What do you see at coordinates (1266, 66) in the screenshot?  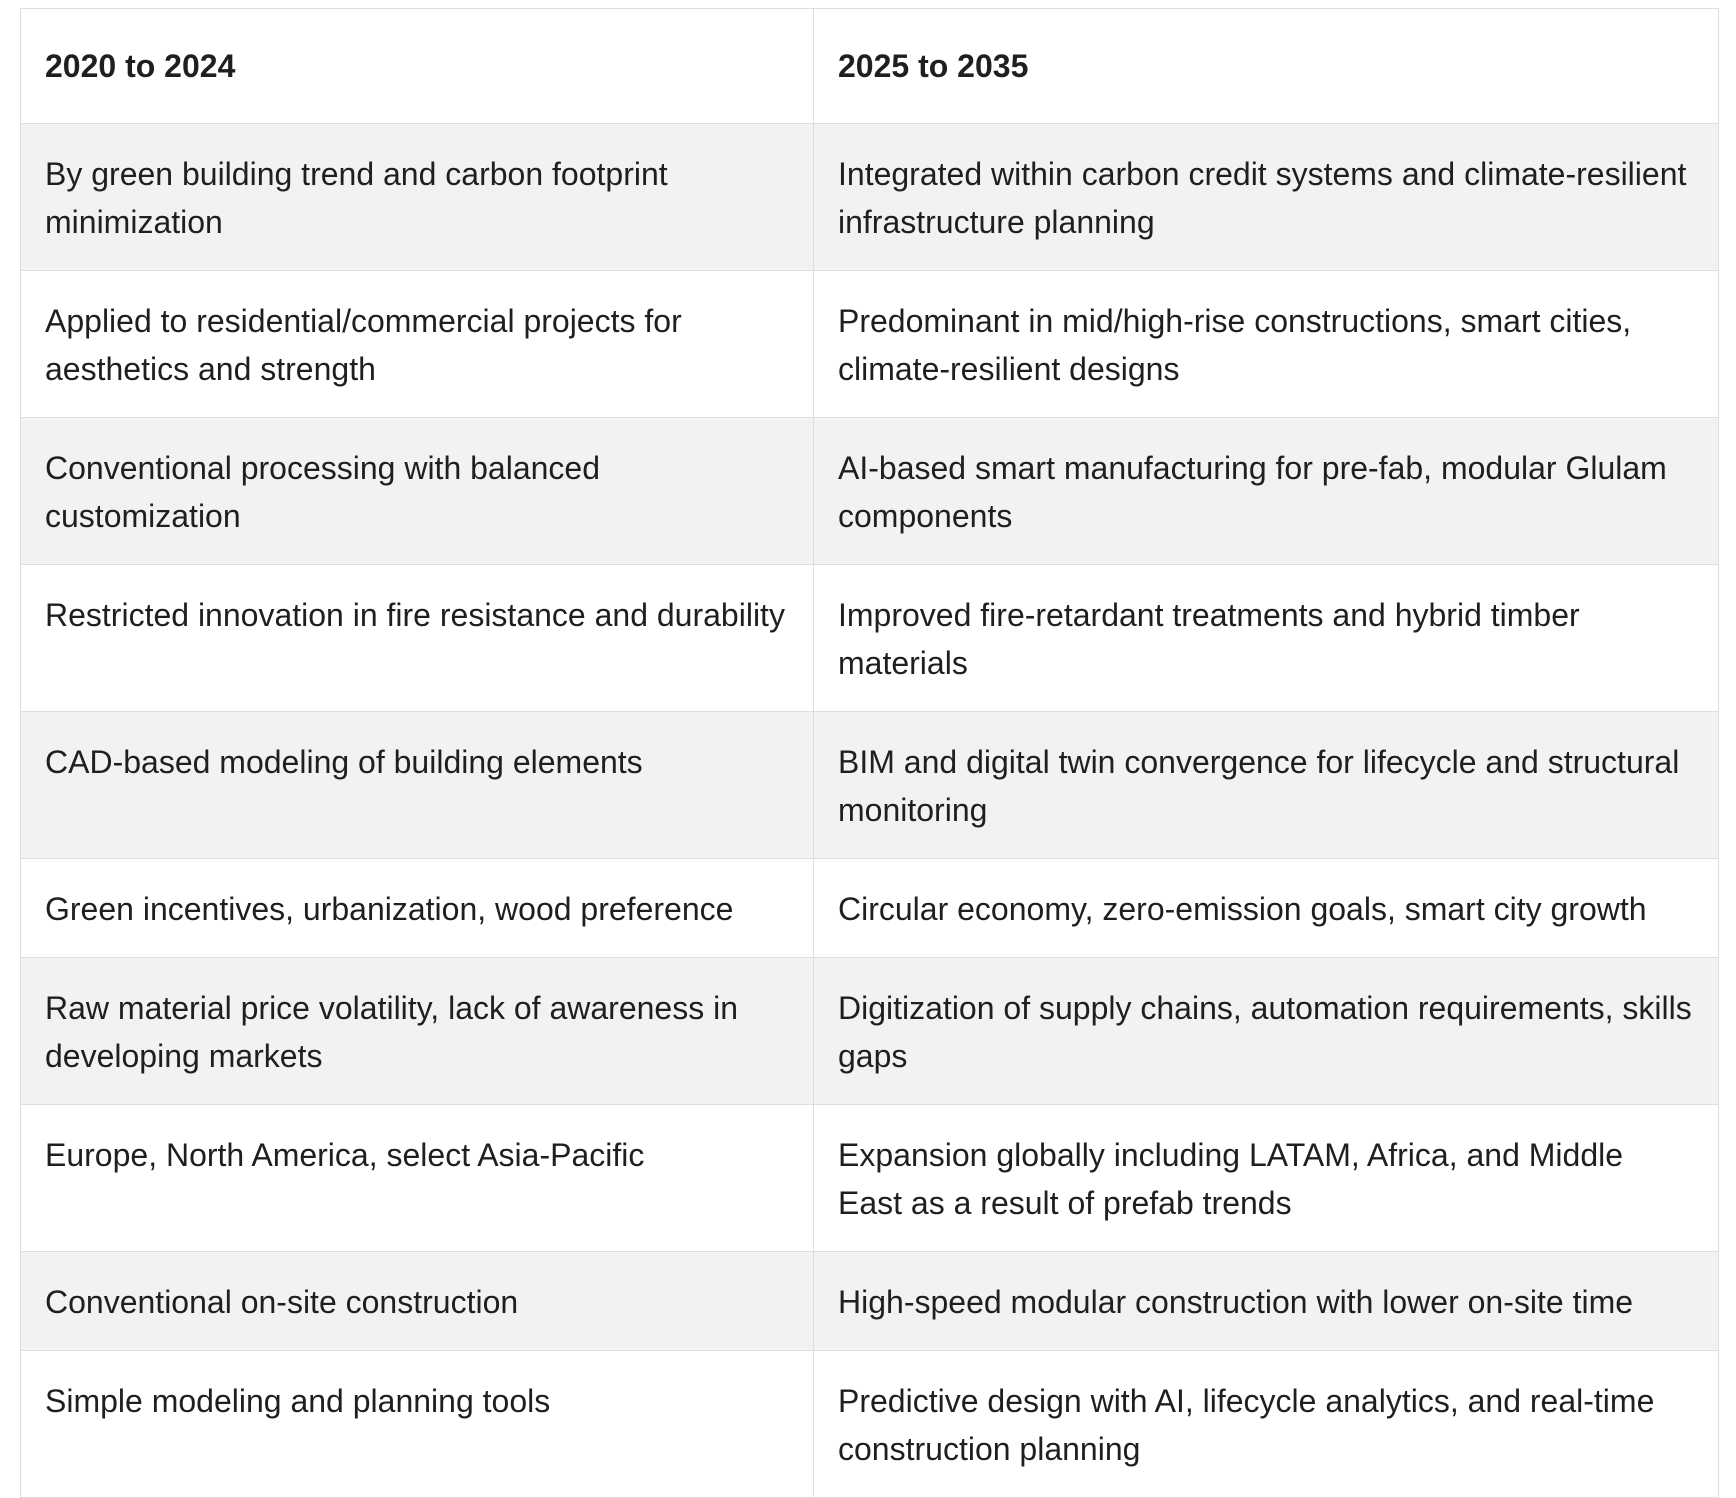 I see `header-2025-2035: 2025 to 2035` at bounding box center [1266, 66].